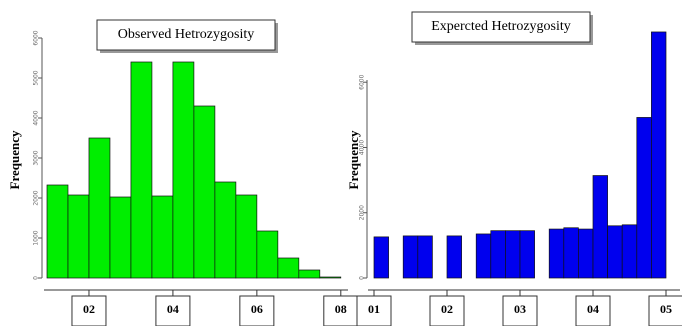 The image size is (682, 326). I want to click on x-tick-label: 03, so click(520, 309).